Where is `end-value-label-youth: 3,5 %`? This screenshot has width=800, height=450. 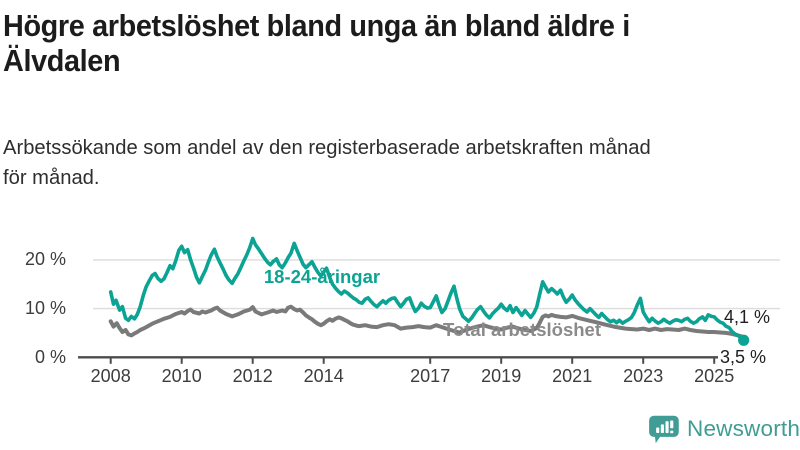 end-value-label-youth: 3,5 % is located at coordinates (750, 357).